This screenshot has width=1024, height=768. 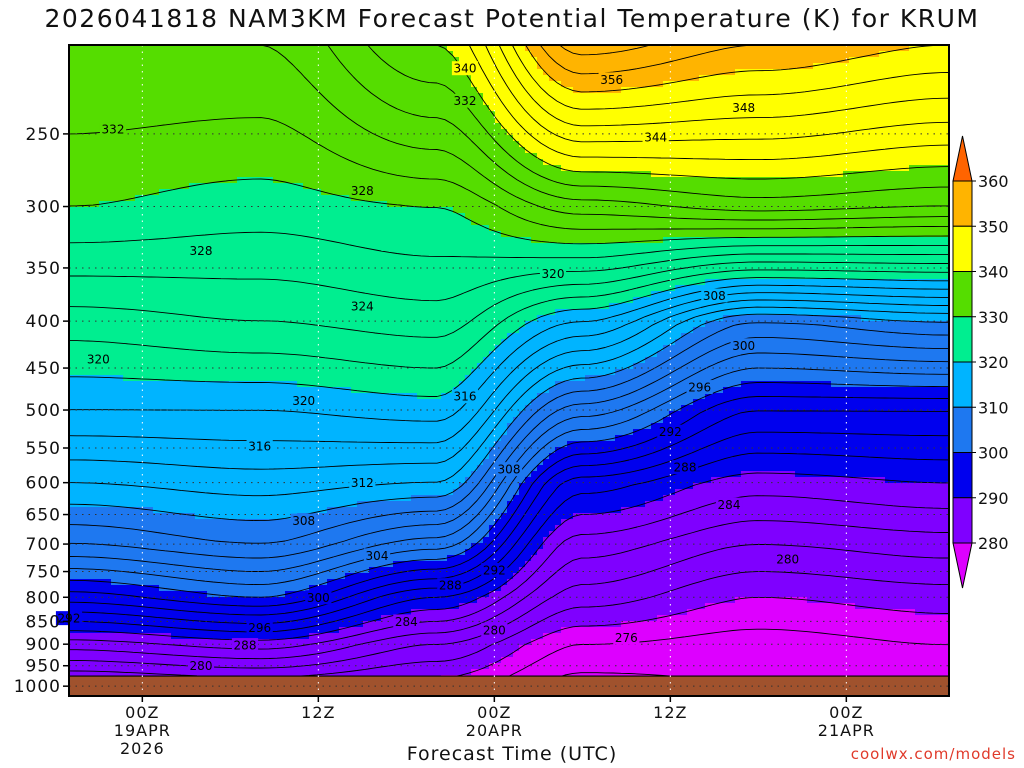 What do you see at coordinates (933, 754) in the screenshot?
I see `credit-link: coolwx.com/models` at bounding box center [933, 754].